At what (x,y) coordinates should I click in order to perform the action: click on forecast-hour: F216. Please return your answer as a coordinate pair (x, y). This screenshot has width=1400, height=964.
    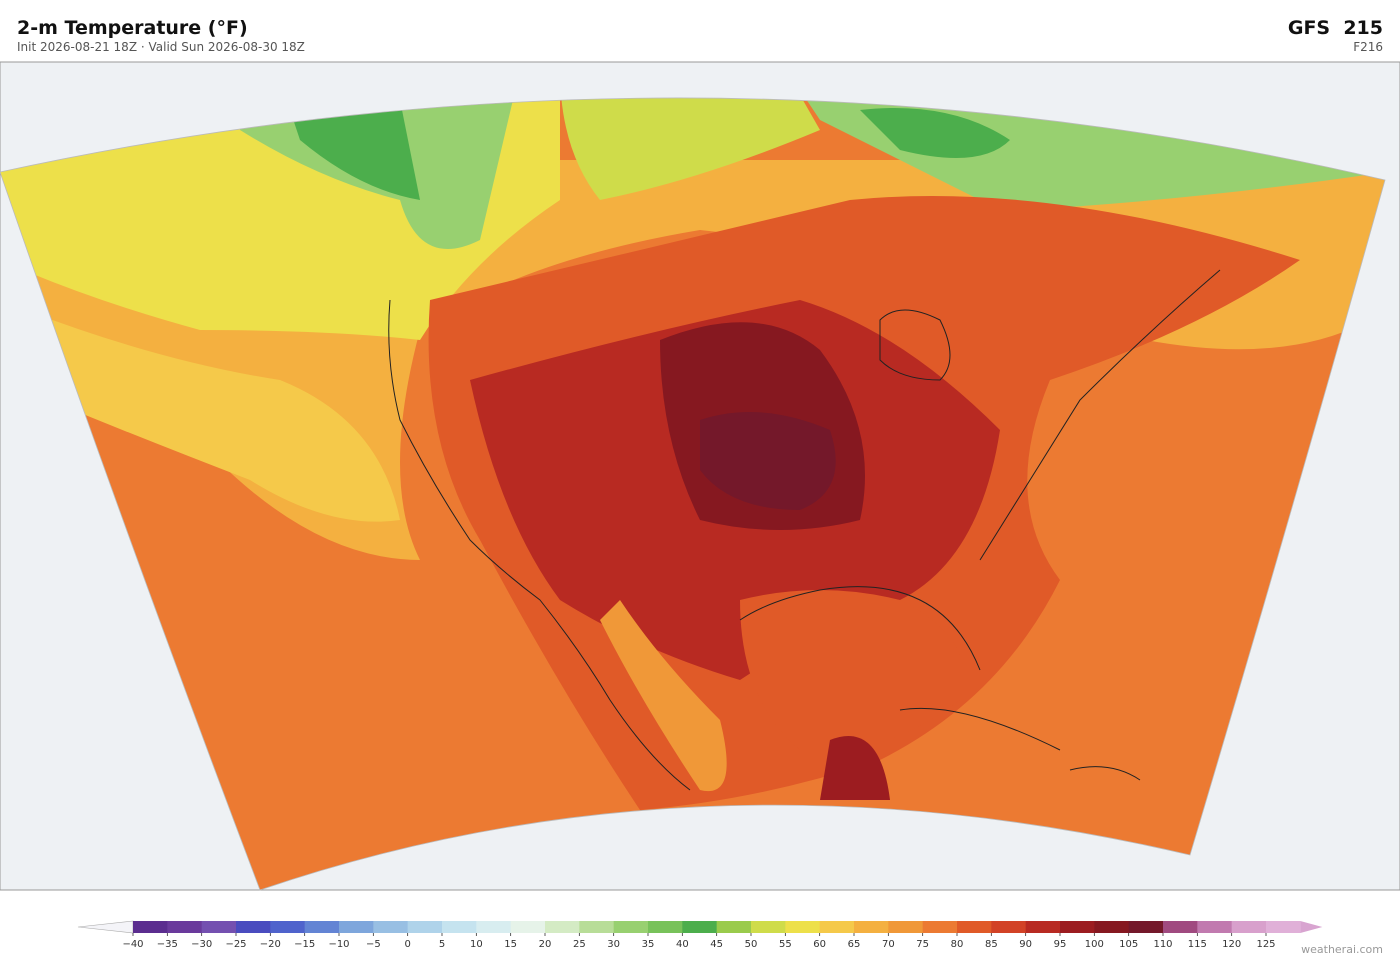
    Looking at the image, I should click on (1368, 47).